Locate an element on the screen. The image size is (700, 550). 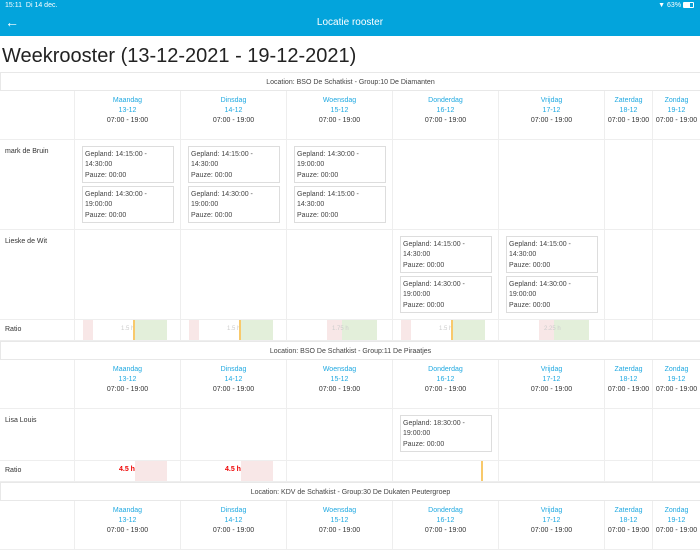
shift-planned: Gepland: 14:30:00 - 19:00:00 is located at coordinates (328, 160).